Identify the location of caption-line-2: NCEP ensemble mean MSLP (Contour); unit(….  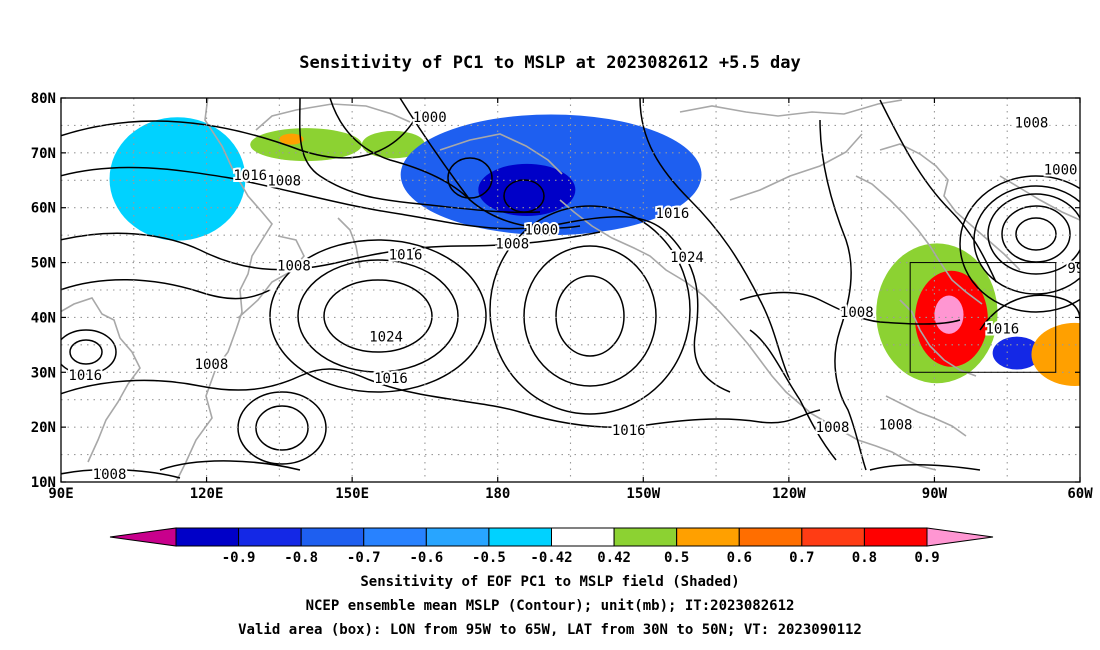
(550, 606).